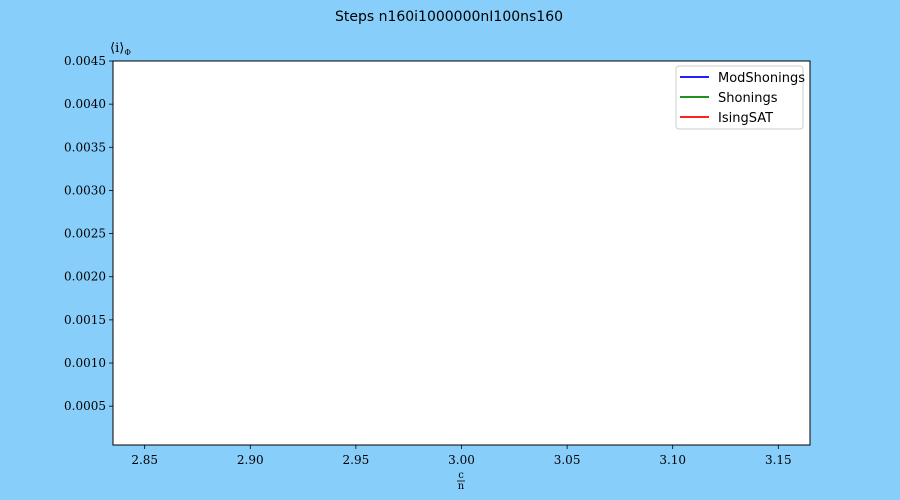 Image resolution: width=900 pixels, height=500 pixels. What do you see at coordinates (250, 460) in the screenshot?
I see `x-tick-label: 2.90` at bounding box center [250, 460].